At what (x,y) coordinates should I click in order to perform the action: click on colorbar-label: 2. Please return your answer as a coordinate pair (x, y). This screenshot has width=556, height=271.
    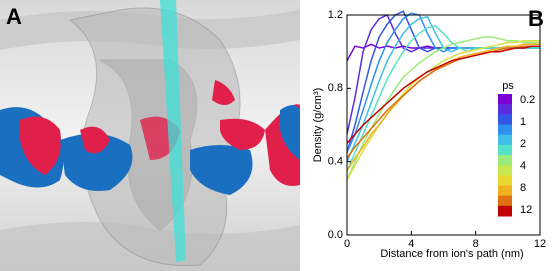
    Looking at the image, I should click on (523, 144).